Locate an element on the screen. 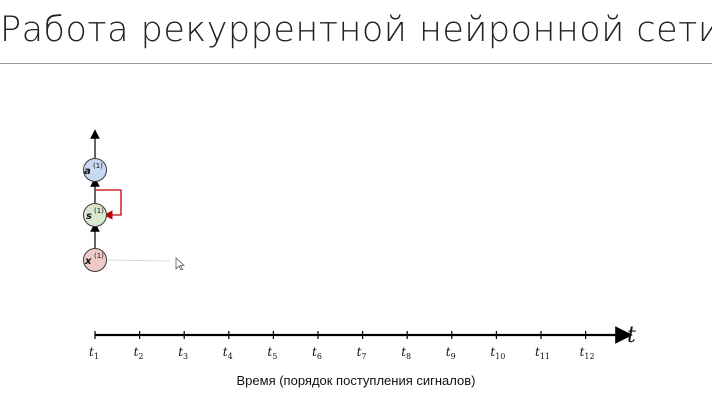 The image size is (712, 404). tick-label: t5 is located at coordinates (272, 353).